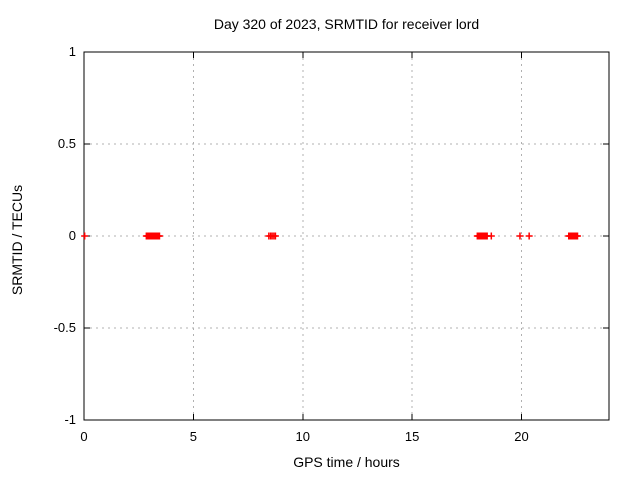 The image size is (640, 480). Describe the element at coordinates (193, 436) in the screenshot. I see `x-tick-label: 5` at that location.